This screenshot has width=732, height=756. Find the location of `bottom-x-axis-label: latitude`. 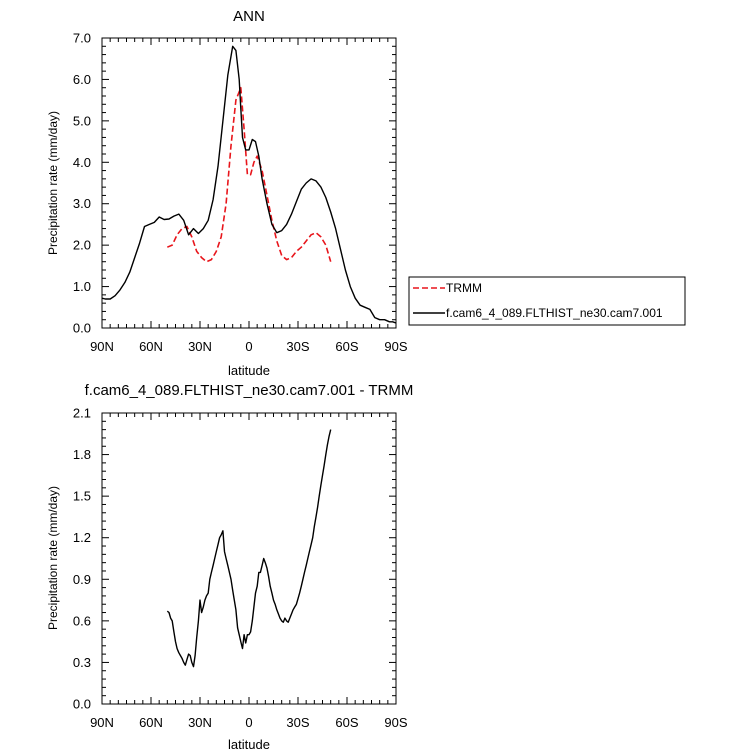

bottom-x-axis-label: latitude is located at coordinates (249, 744).